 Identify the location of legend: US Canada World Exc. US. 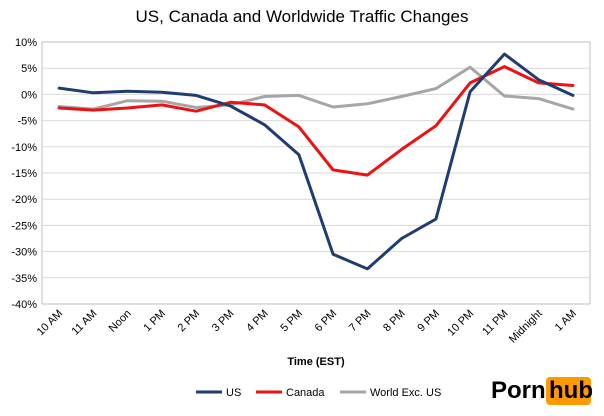
(318, 393).